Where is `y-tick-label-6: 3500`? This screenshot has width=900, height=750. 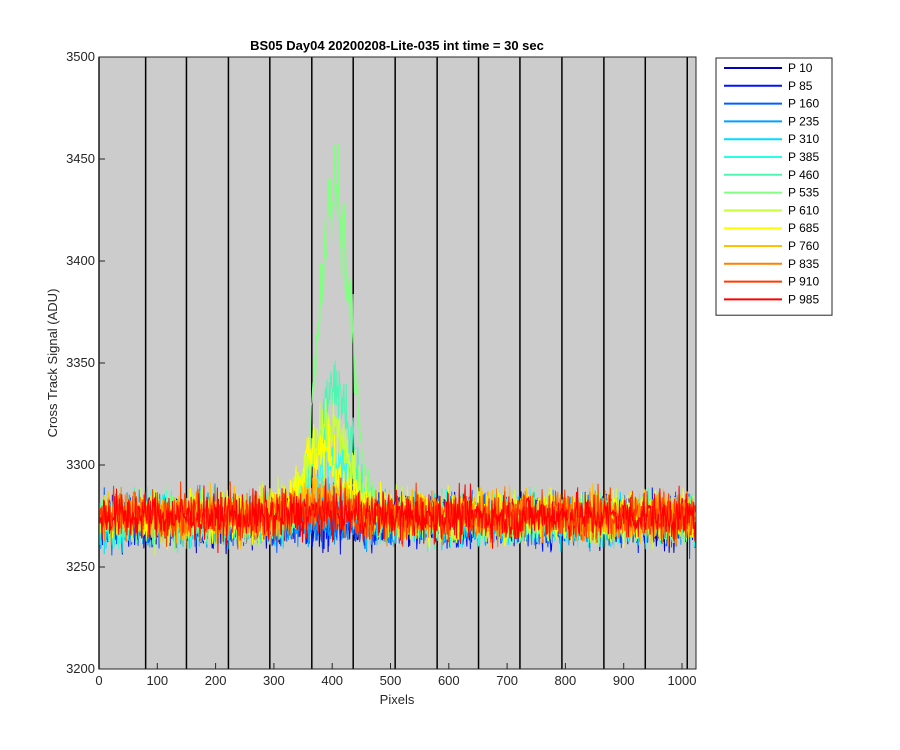
y-tick-label-6: 3500 is located at coordinates (80, 56).